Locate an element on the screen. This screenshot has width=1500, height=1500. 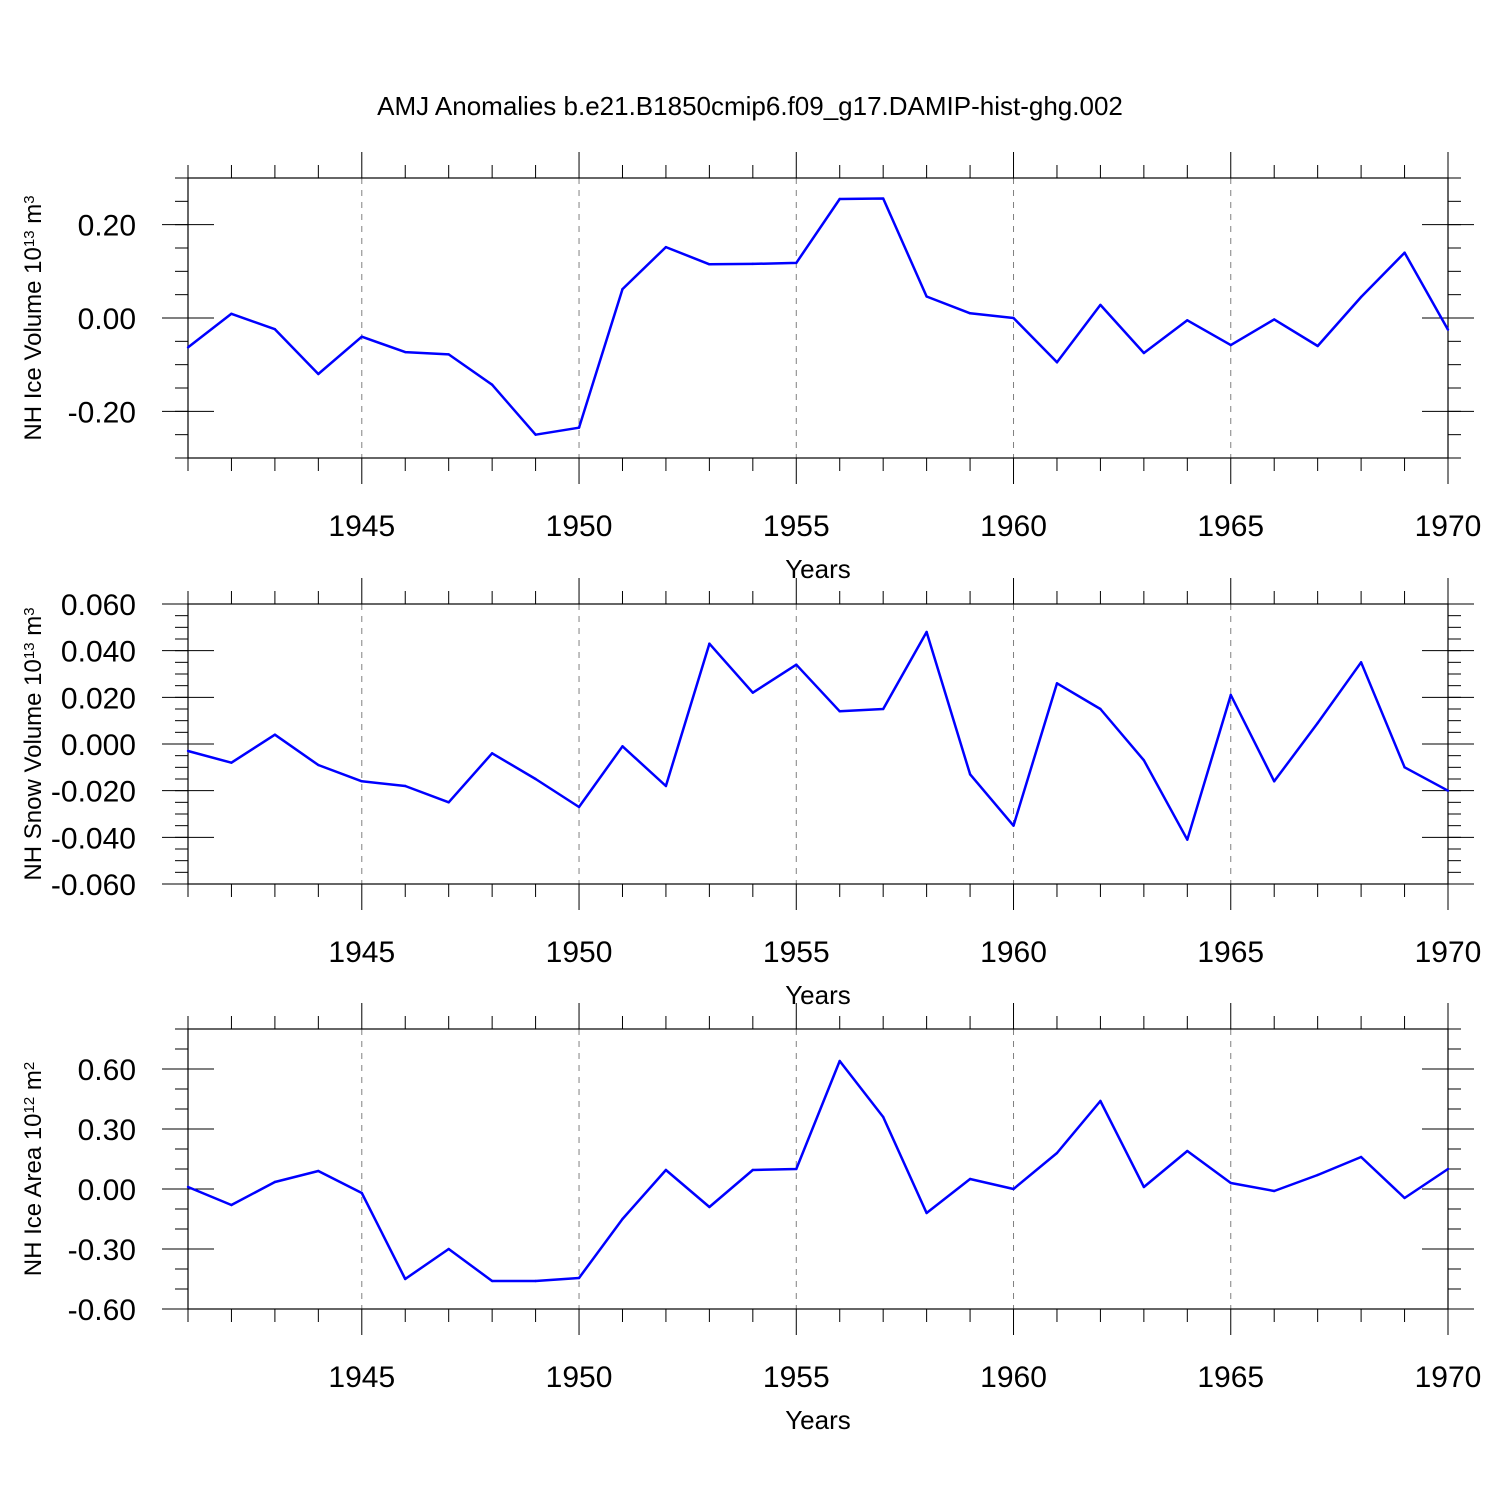
y-tick-label: -0.20 is located at coordinates (102, 412).